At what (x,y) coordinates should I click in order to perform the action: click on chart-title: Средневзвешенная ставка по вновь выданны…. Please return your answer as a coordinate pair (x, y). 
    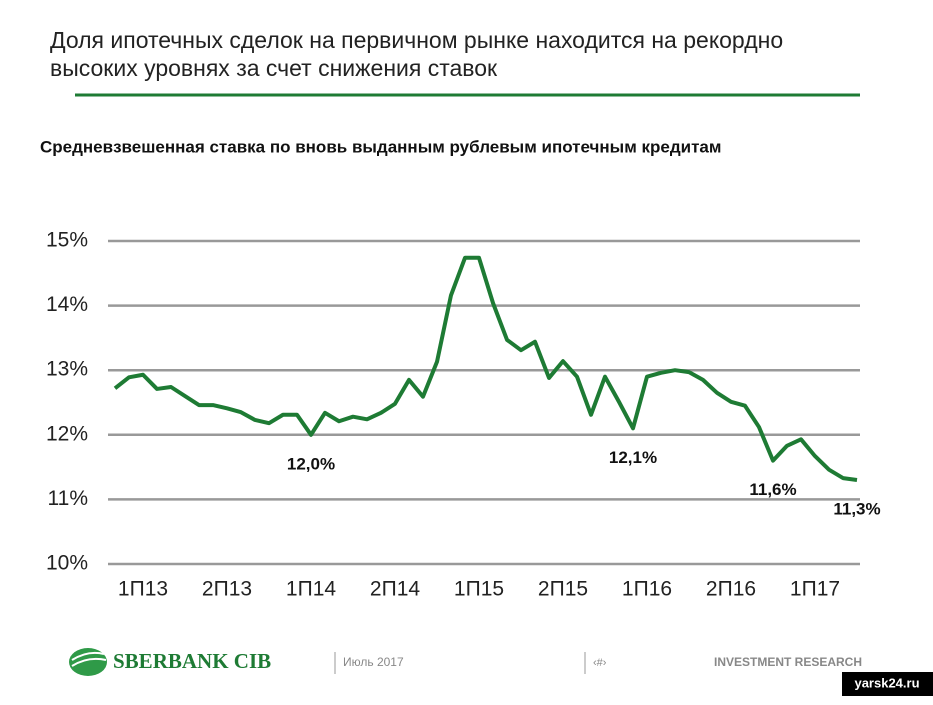
    Looking at the image, I should click on (380, 146).